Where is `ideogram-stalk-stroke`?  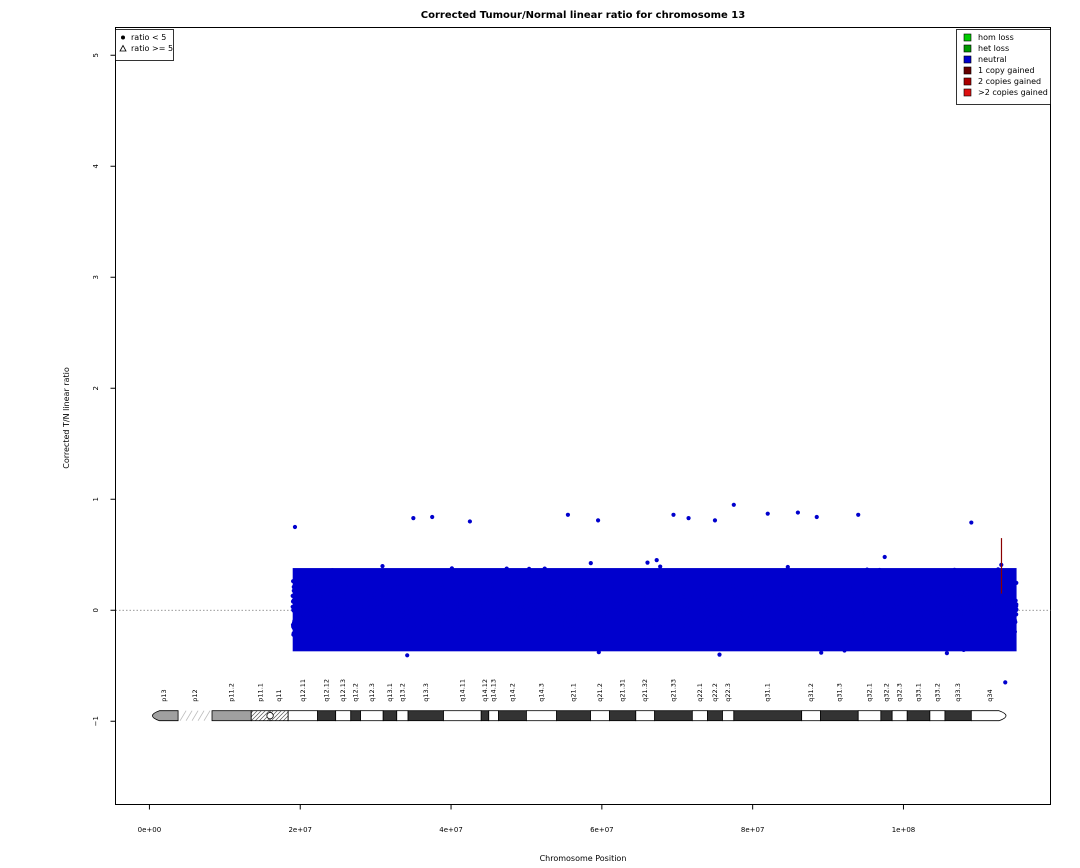
ideogram-stalk-stroke is located at coordinates (201, 715).